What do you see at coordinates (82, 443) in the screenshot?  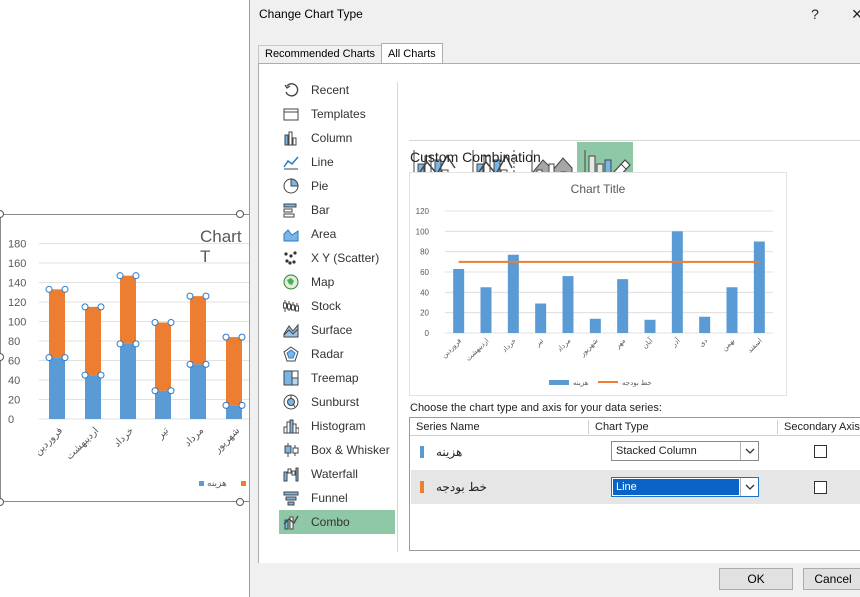 I see `worksheet-x-tick: اردیبهشت` at bounding box center [82, 443].